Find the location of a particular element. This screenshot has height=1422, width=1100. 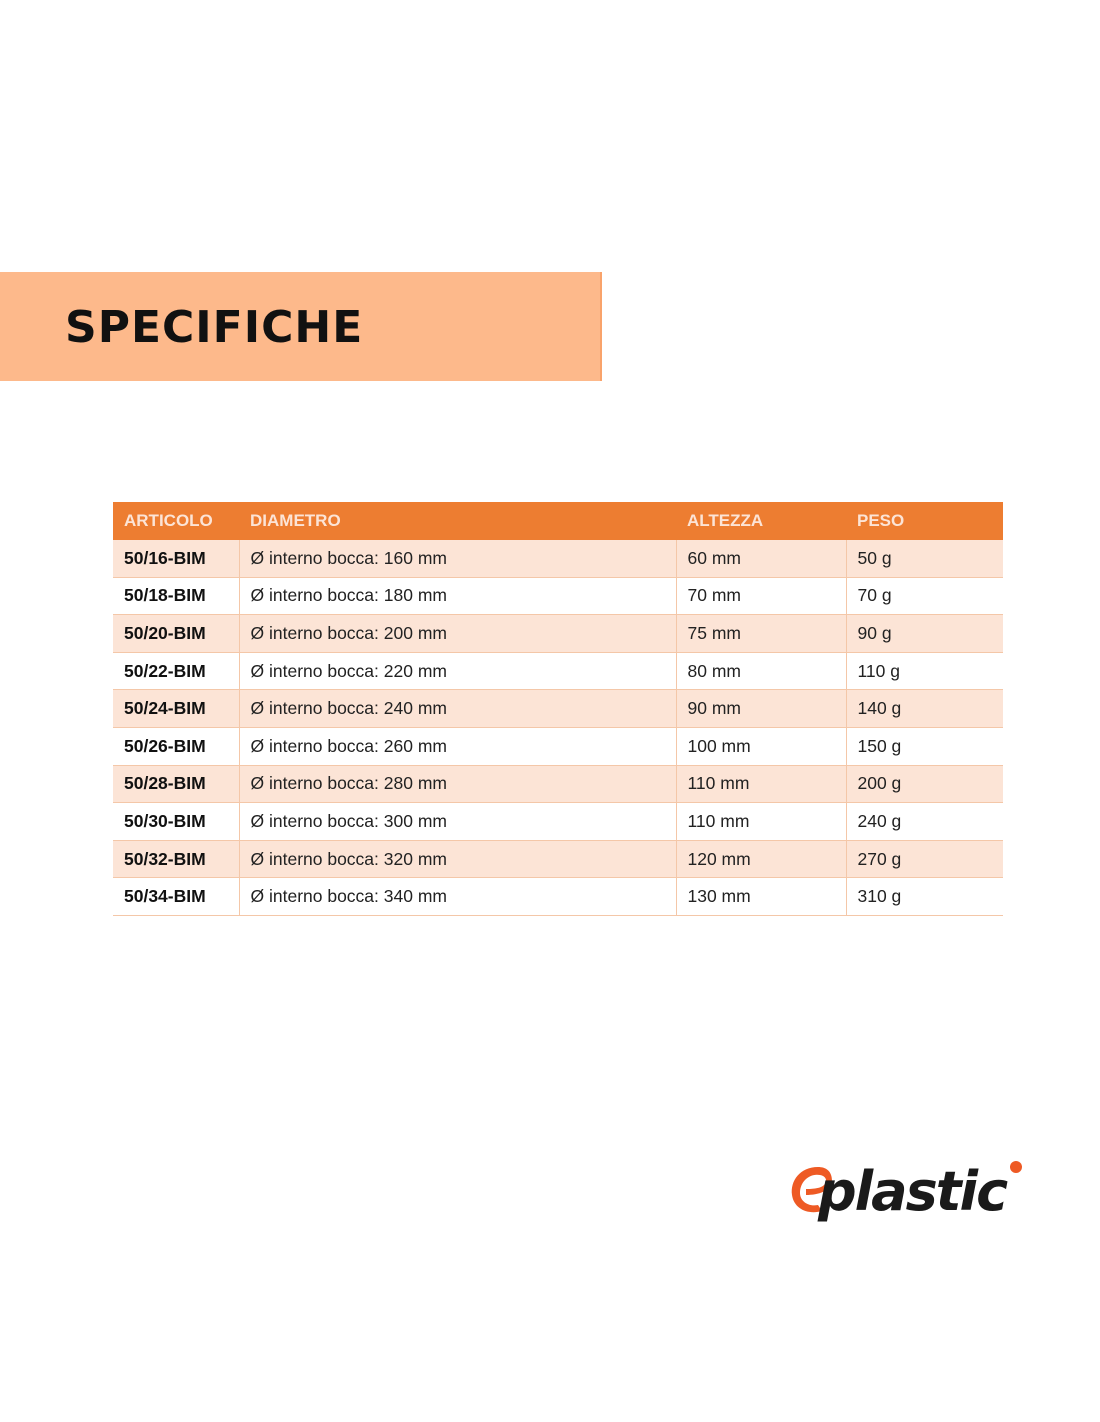

cell-diametro: Ø interno bocca: 260 mm is located at coordinates (457, 746).